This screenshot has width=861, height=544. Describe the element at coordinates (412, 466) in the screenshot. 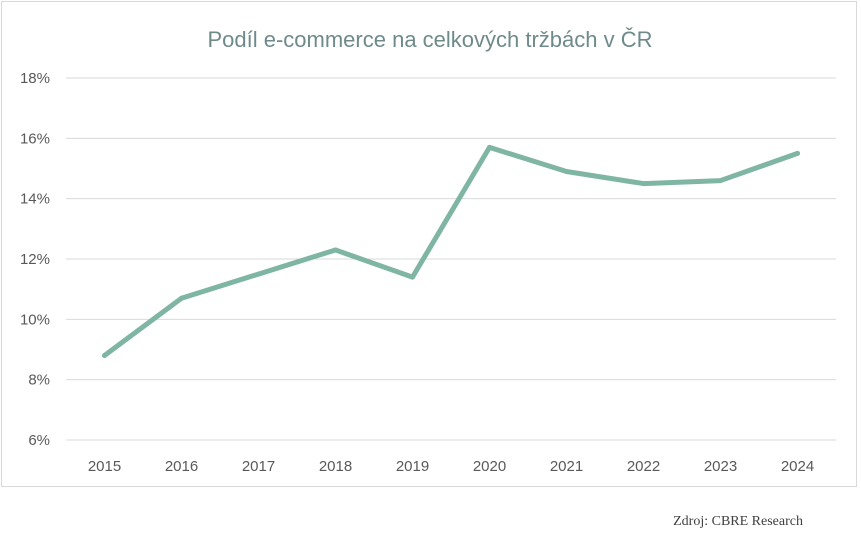

I see `x-tick-label: 2019` at that location.